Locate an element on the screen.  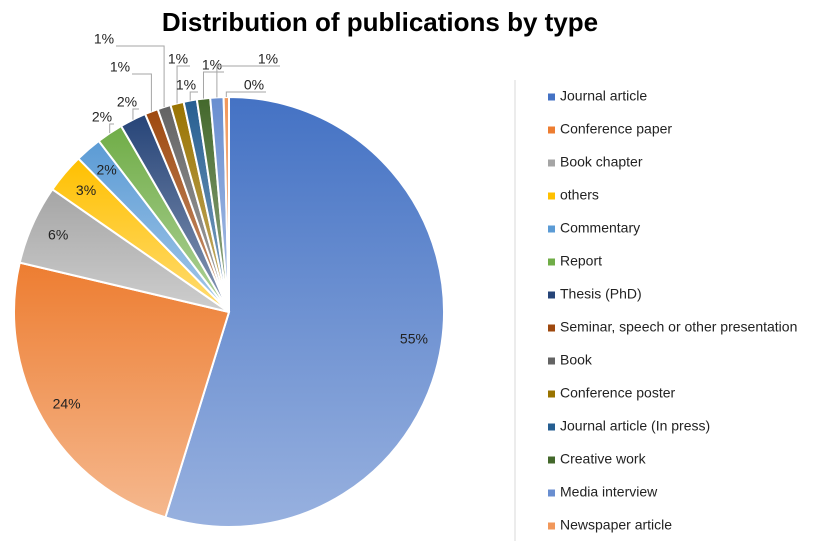
chart-title: Distribution of publications by type is located at coordinates (380, 22).